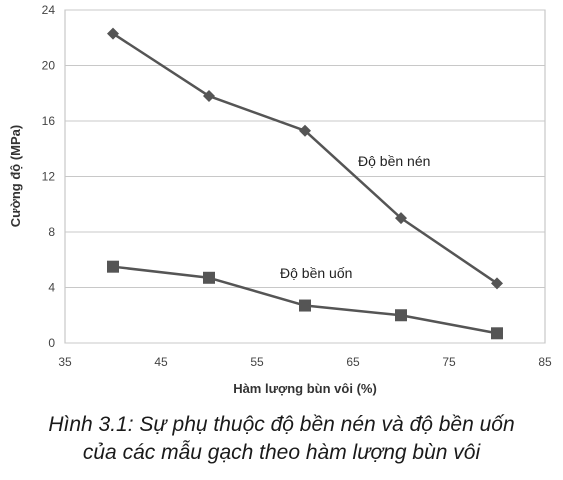 This screenshot has height=480, width=563. What do you see at coordinates (305, 388) in the screenshot?
I see `x-axis-title: Hàm lượng bùn vôi (%)` at bounding box center [305, 388].